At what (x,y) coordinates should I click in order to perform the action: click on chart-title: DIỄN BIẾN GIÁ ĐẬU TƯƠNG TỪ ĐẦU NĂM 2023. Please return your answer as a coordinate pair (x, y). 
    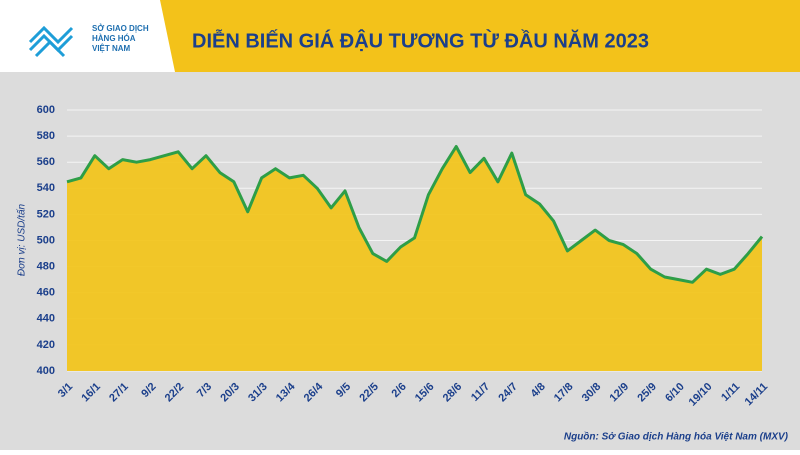
    Looking at the image, I should click on (420, 40).